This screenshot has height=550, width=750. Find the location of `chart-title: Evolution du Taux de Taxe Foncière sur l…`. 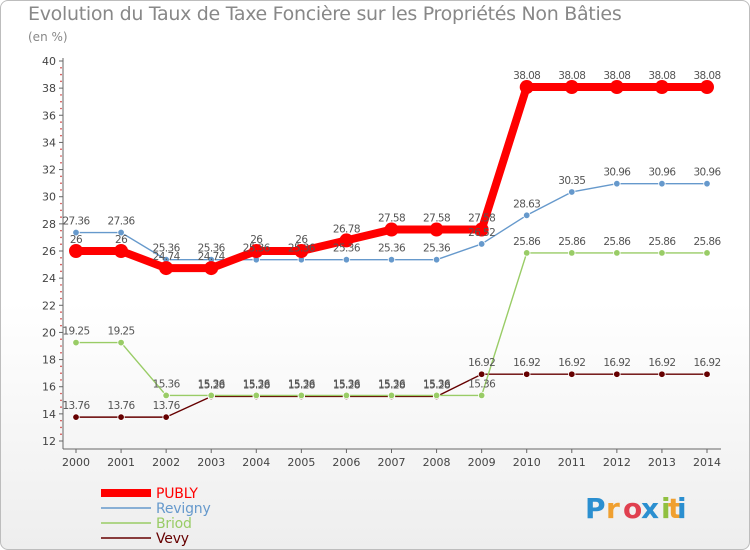

chart-title: Evolution du Taux de Taxe Foncière sur l… is located at coordinates (325, 14).